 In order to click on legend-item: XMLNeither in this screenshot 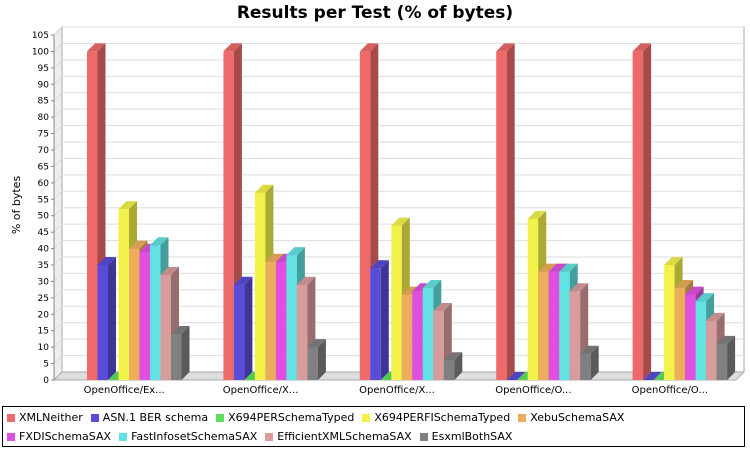, I will do `click(45, 417)`.